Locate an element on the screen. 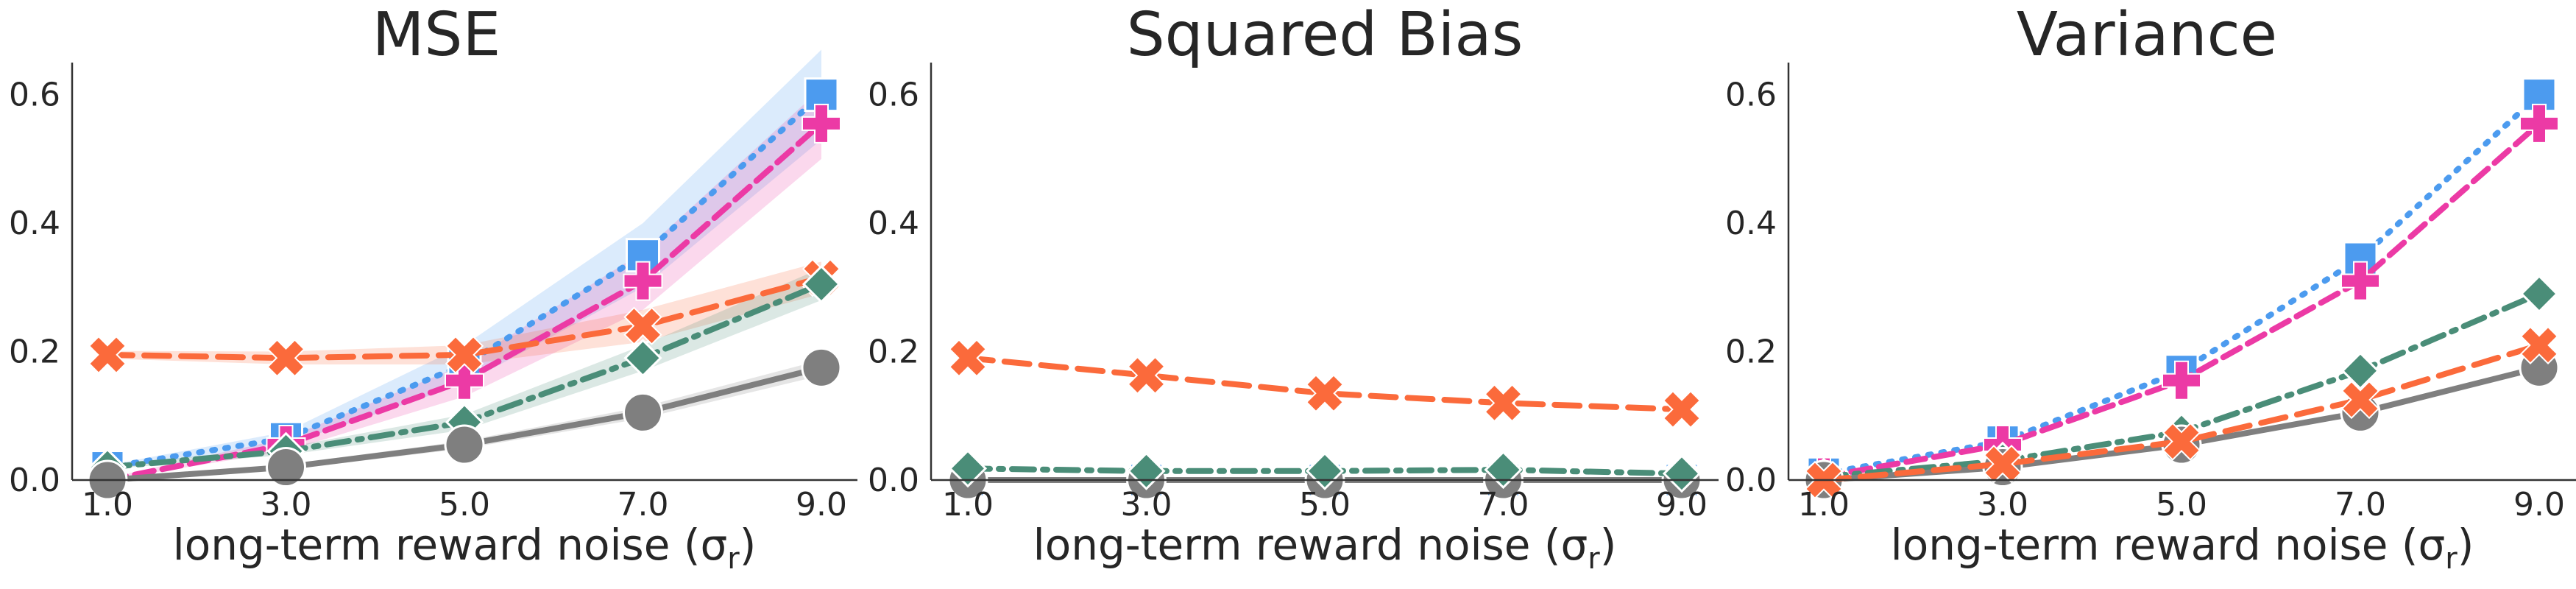  series-line-cross is located at coordinates (2181, 412).